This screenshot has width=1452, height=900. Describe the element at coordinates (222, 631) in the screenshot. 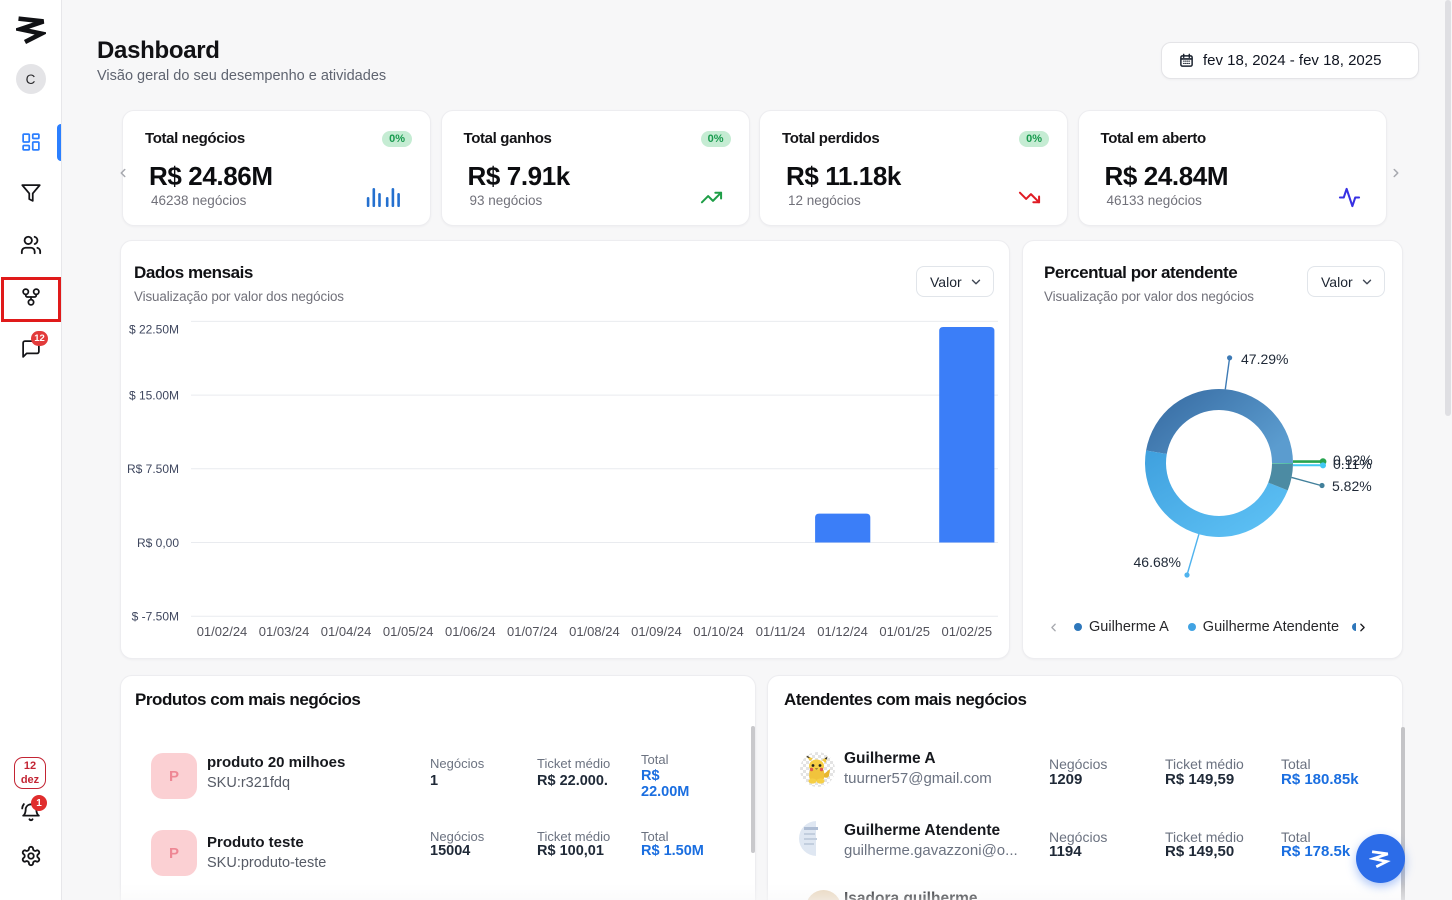

I see `svg-text: 01/02/24` at that location.